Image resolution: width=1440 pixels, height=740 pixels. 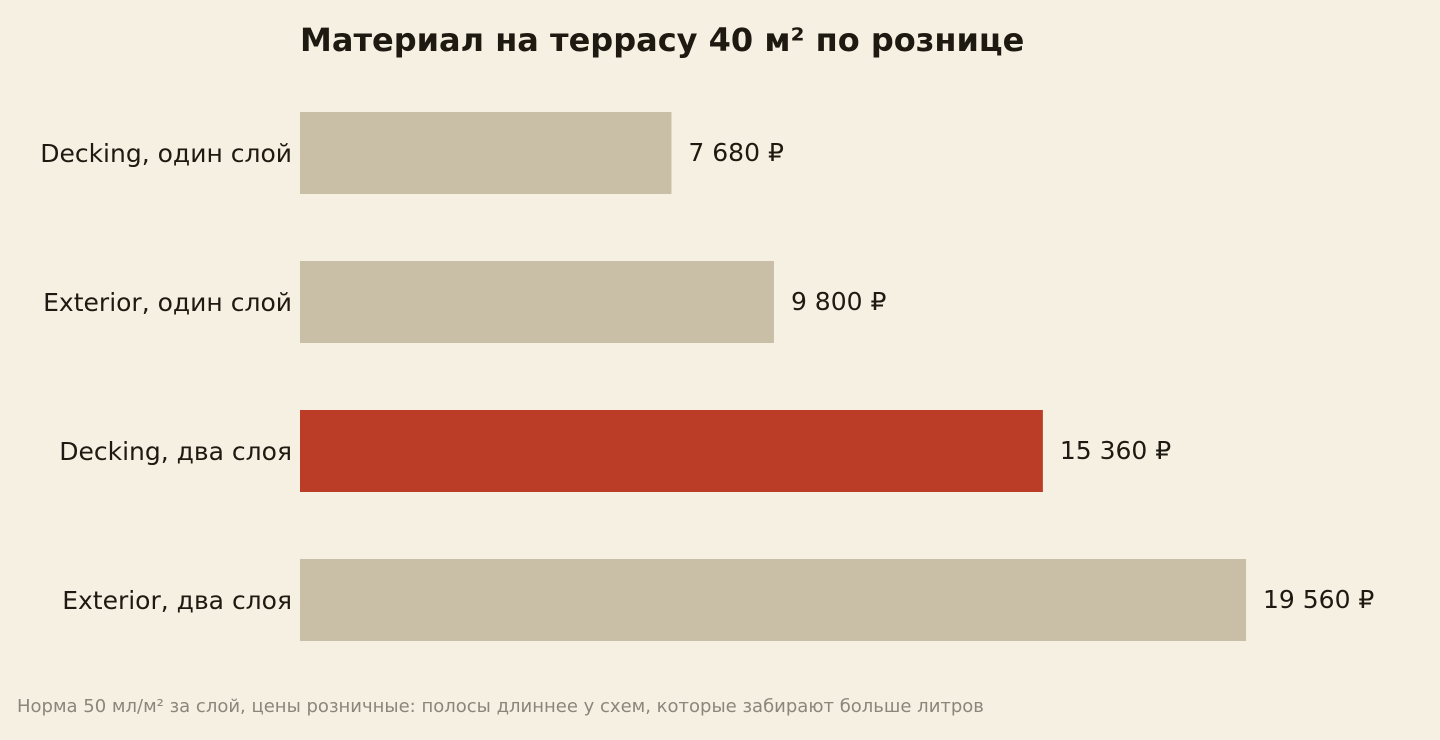 I want to click on category-label: Exterior, один слой, so click(x=167, y=302).